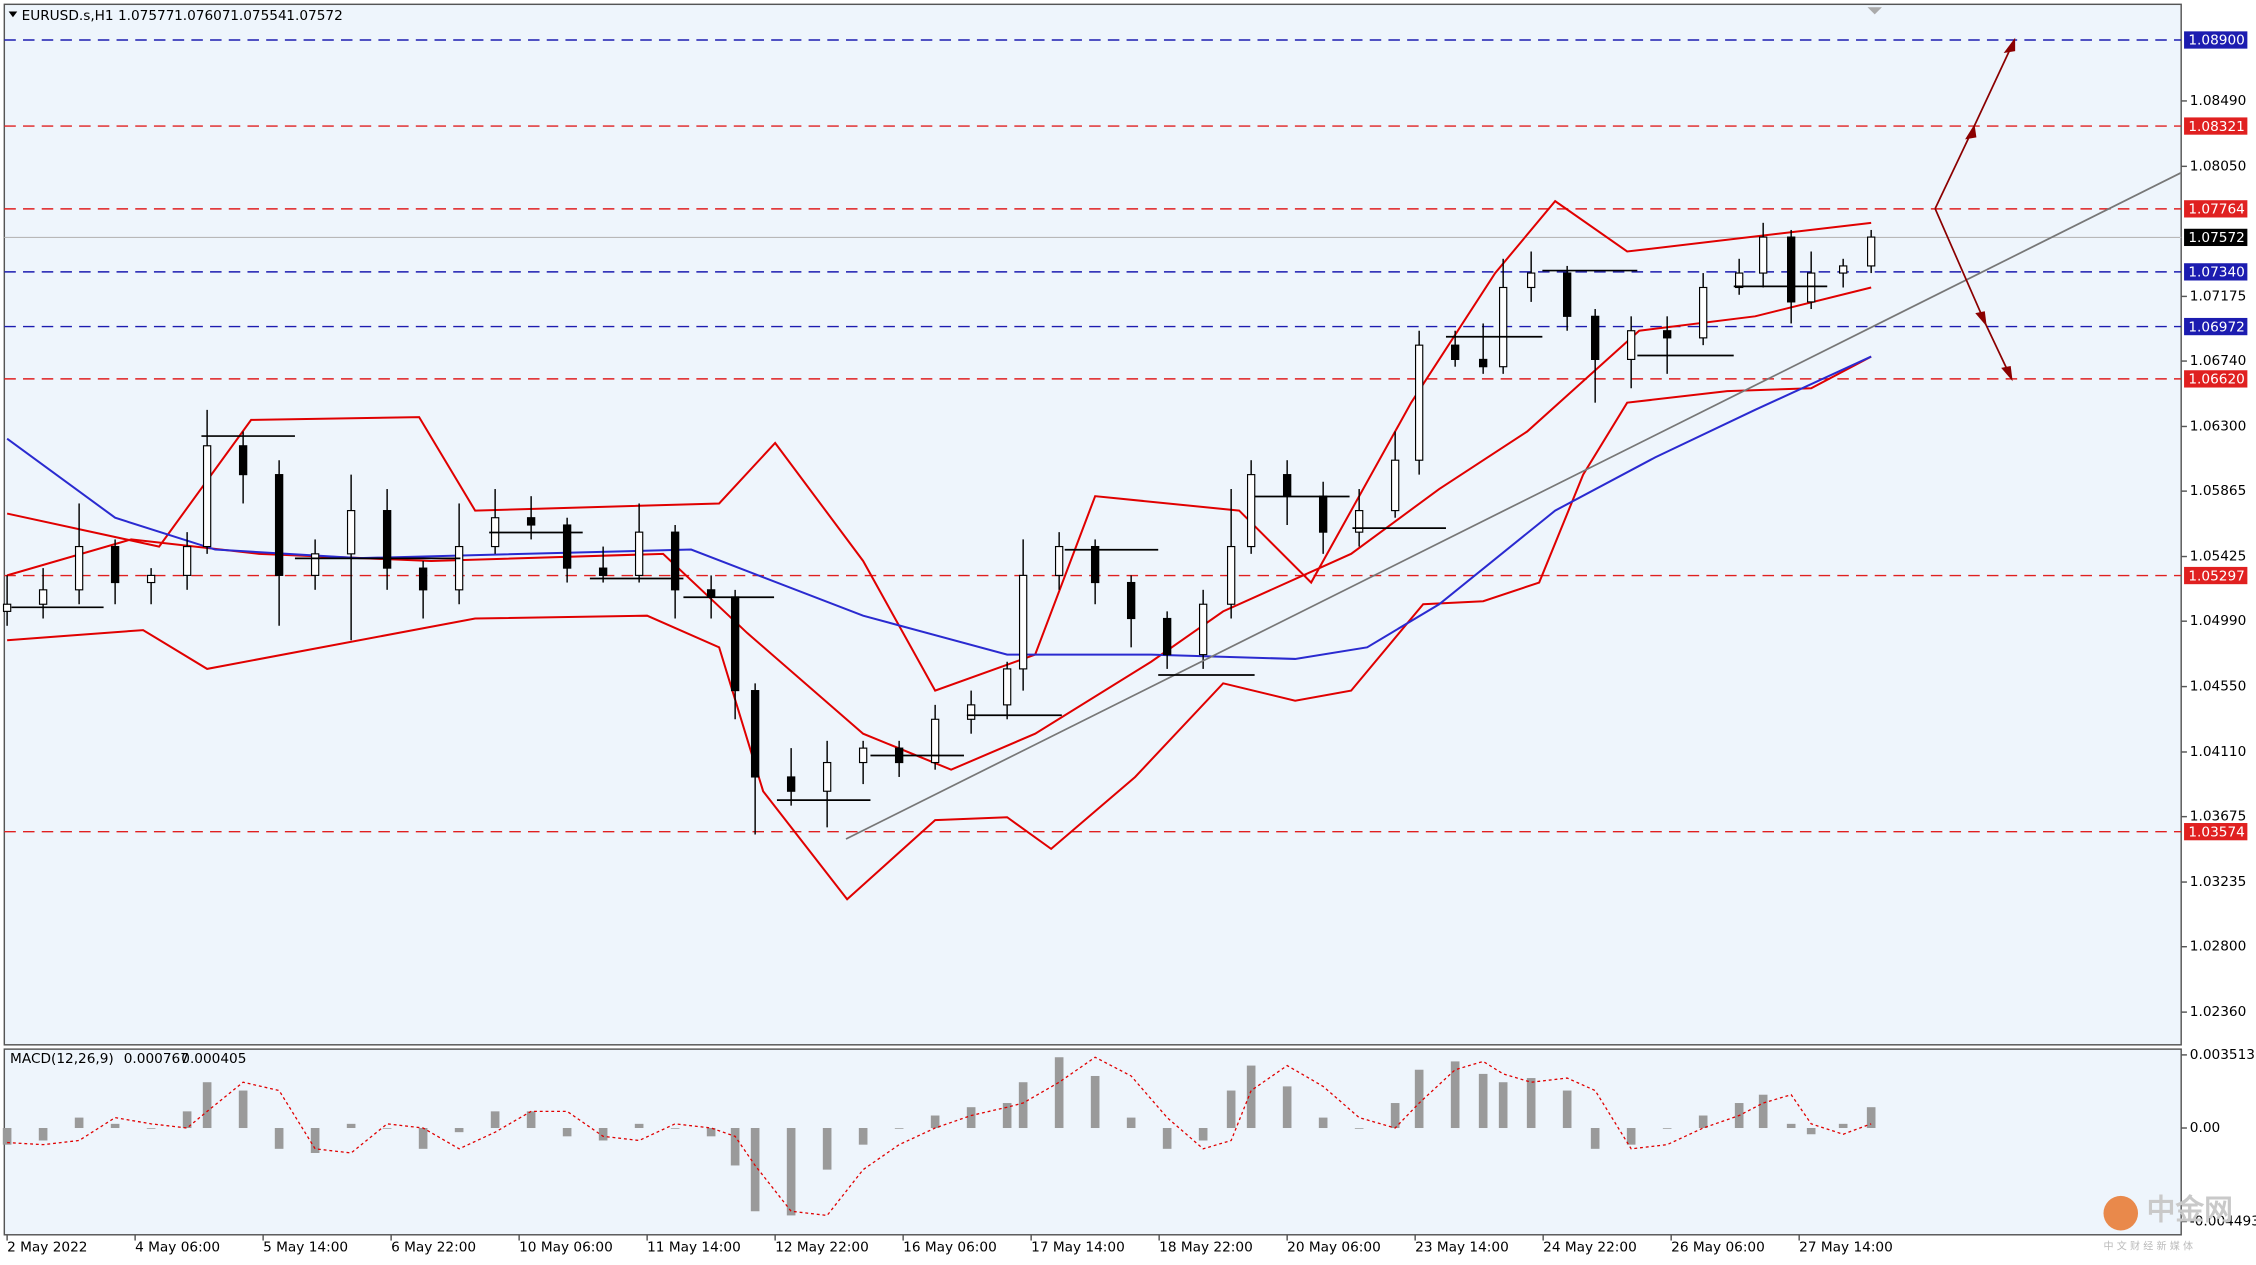  Describe the element at coordinates (1874, 11) in the screenshot. I see `shift-marker` at that location.